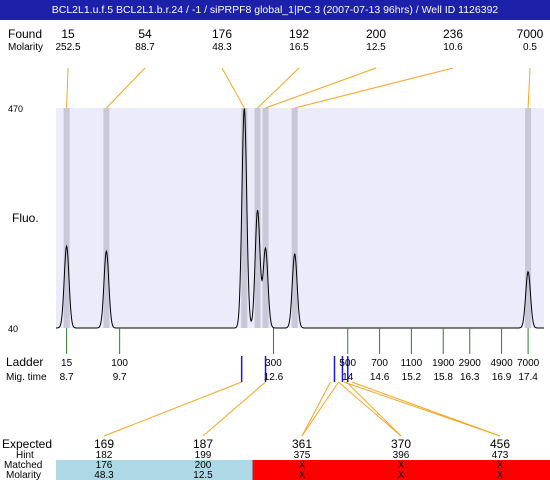 This screenshot has width=550, height=480. I want to click on expected-size-label: 361, so click(302, 444).